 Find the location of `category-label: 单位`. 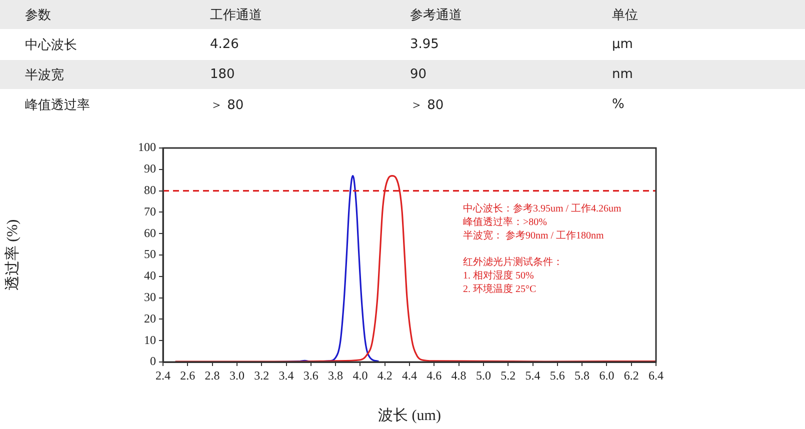

category-label: 单位 is located at coordinates (625, 15).